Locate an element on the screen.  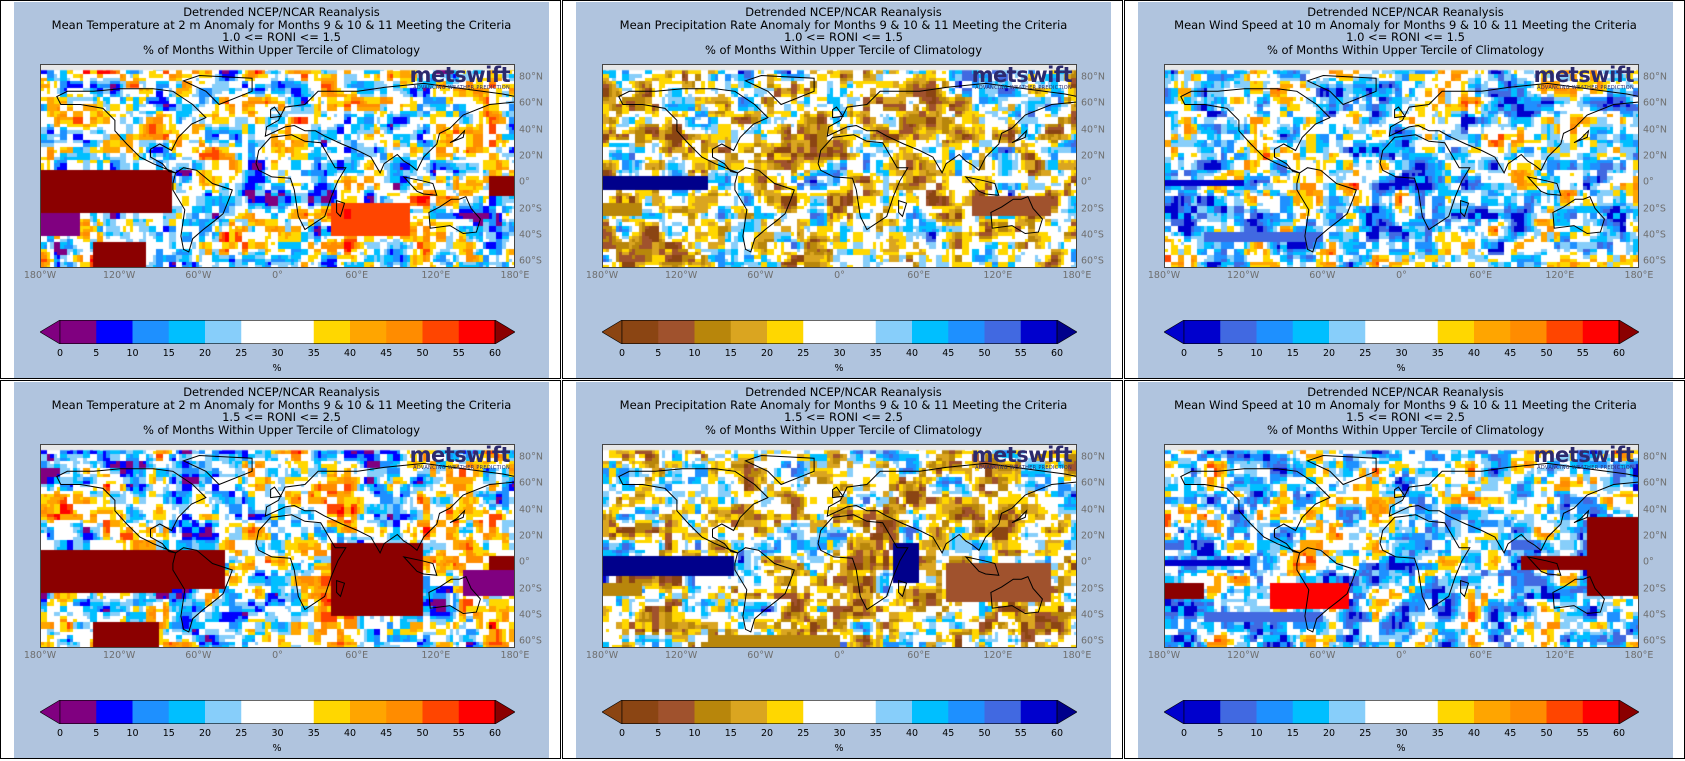
lat-label: 40°S is located at coordinates (1092, 615).